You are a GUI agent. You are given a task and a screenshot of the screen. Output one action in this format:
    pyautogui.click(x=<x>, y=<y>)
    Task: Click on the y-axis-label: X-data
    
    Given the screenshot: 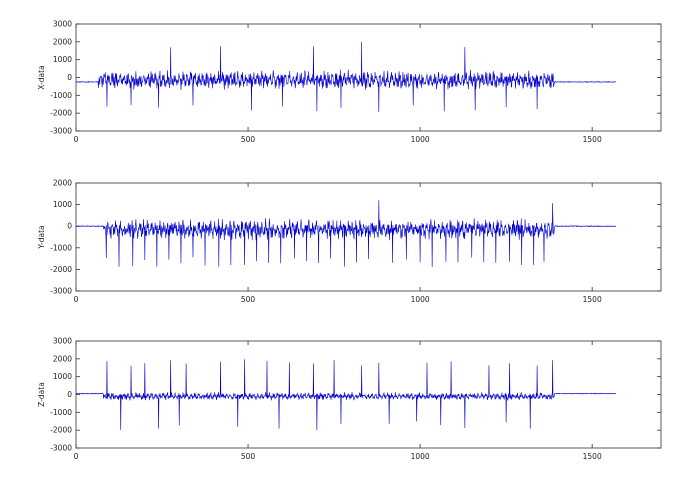 What is the action you would take?
    pyautogui.click(x=41, y=77)
    